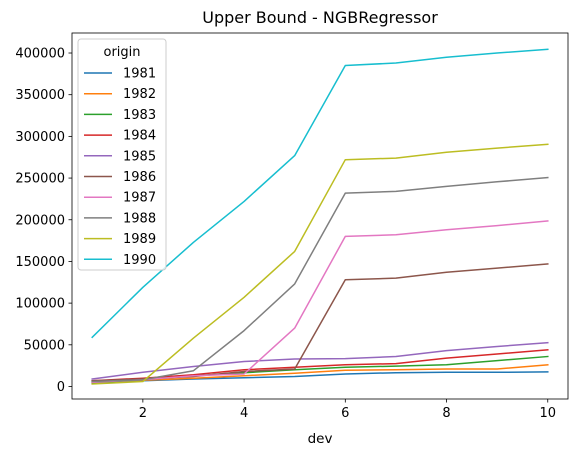 The width and height of the screenshot is (578, 455). I want to click on legend-label-1988: 1988, so click(139, 218).